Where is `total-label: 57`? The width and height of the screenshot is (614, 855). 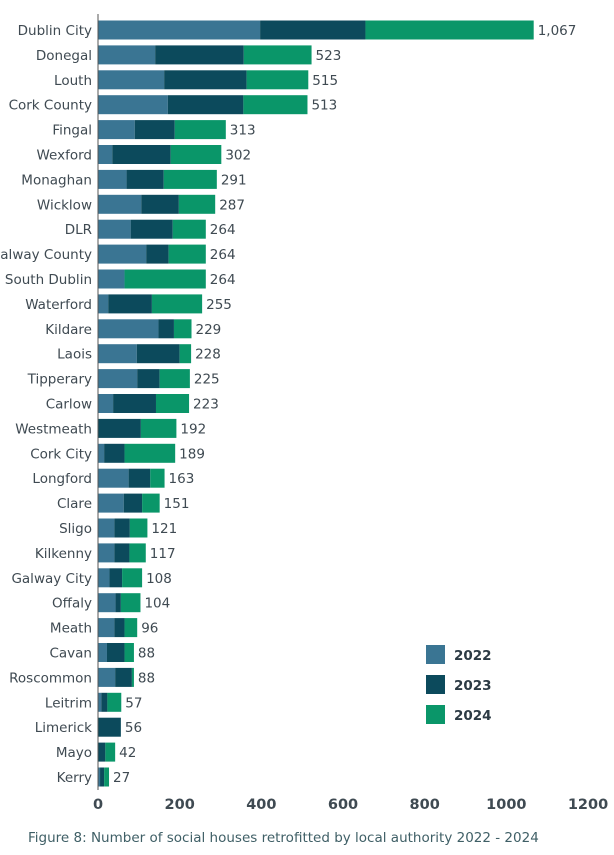 total-label: 57 is located at coordinates (133, 703).